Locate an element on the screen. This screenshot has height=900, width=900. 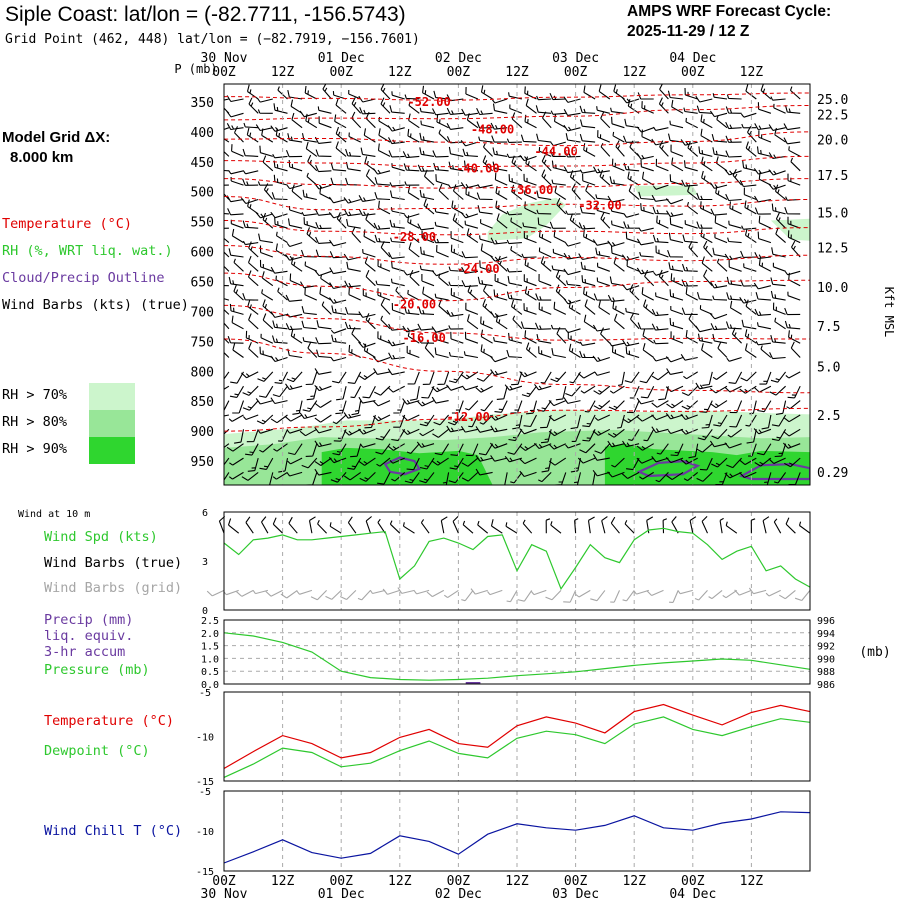
temperature-line is located at coordinates (517, 736).